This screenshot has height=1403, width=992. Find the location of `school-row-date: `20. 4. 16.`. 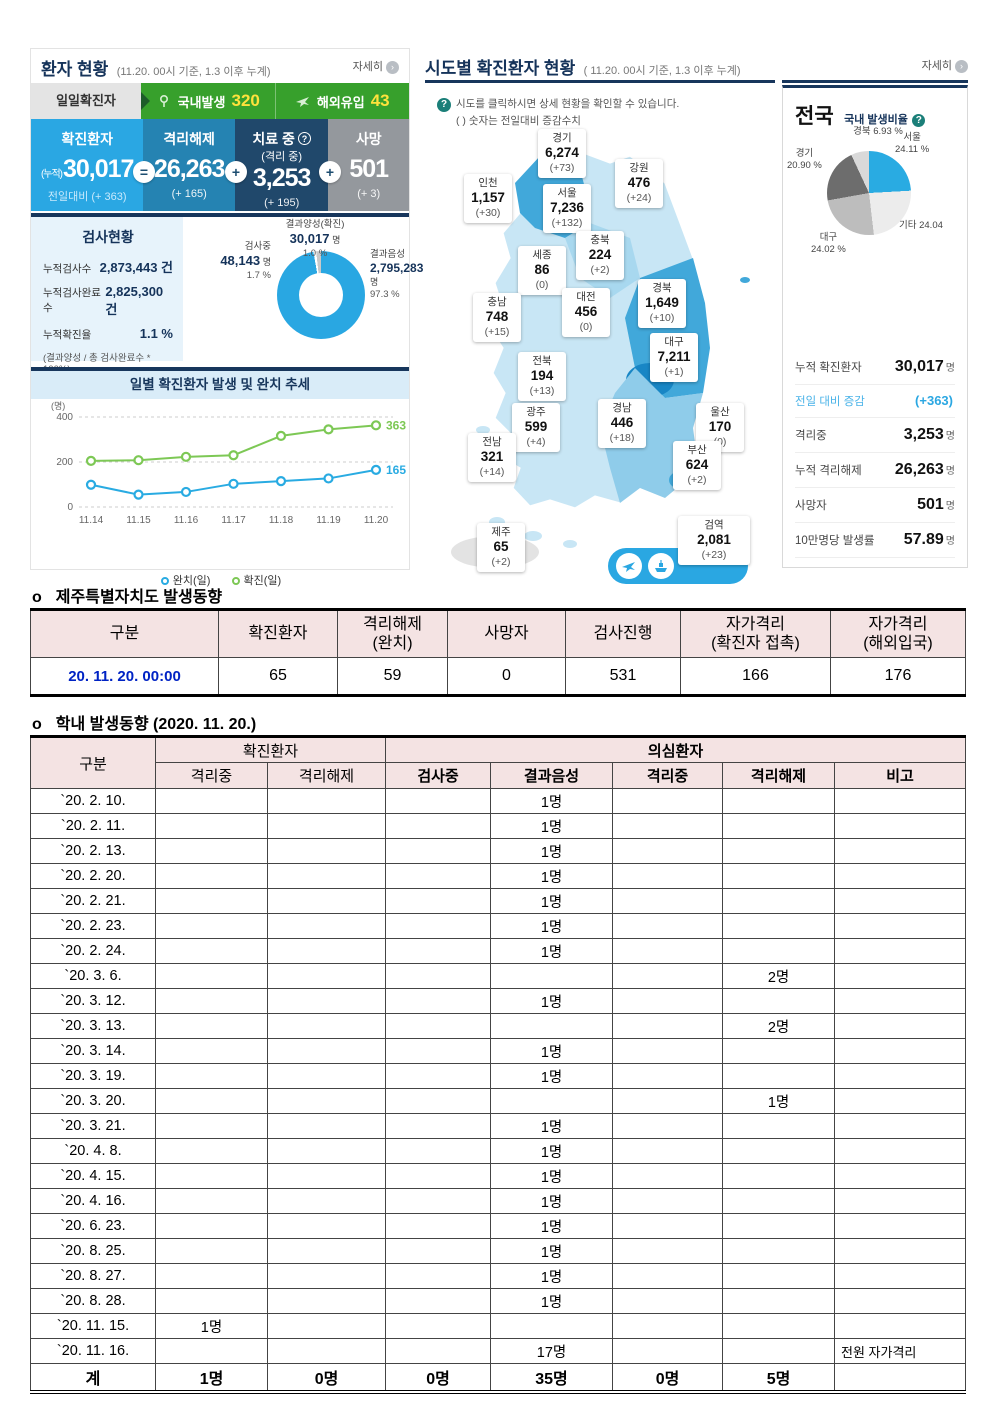

school-row-date: `20. 4. 16. is located at coordinates (93, 1201).